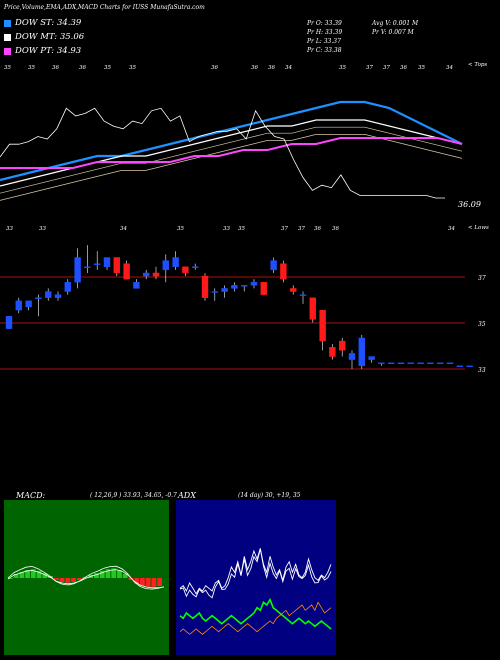  What do you see at coordinates (269, 495) in the screenshot?
I see `adx-params: (14 day) 30, +19, 35` at bounding box center [269, 495].